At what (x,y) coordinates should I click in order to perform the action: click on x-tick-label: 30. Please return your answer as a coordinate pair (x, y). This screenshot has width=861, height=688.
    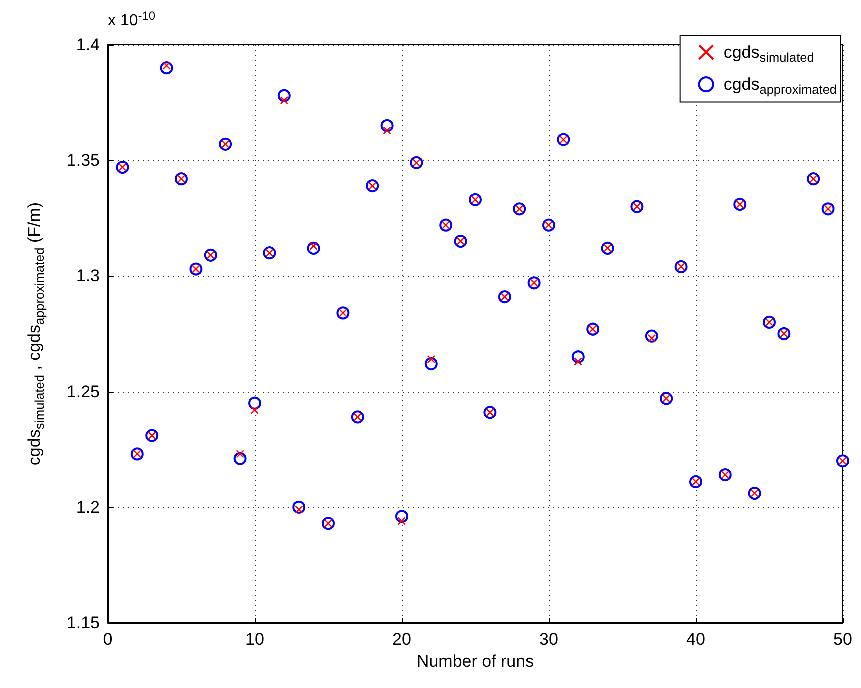
    Looking at the image, I should click on (549, 639).